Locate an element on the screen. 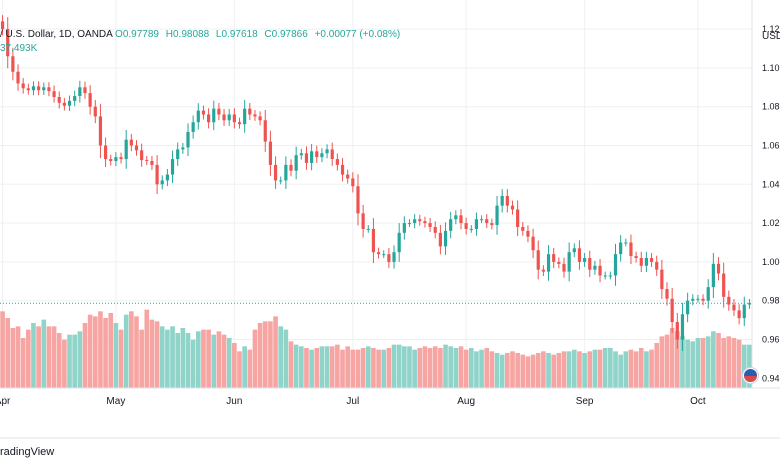  price-tick-label: 1.08 is located at coordinates (771, 107).